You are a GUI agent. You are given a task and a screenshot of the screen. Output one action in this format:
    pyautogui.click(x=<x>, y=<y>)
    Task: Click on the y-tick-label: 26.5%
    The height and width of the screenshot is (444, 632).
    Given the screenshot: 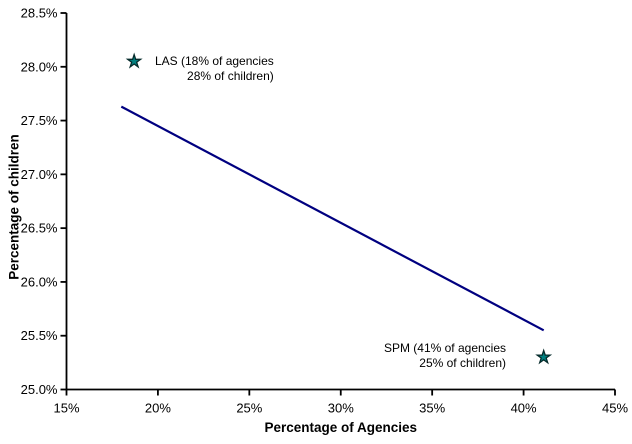 What is the action you would take?
    pyautogui.click(x=39, y=228)
    